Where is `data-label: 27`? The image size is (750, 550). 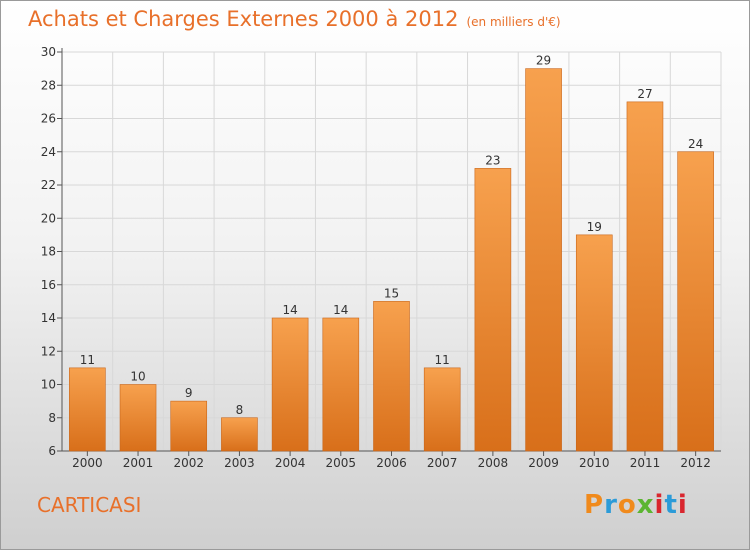 data-label: 27 is located at coordinates (644, 94).